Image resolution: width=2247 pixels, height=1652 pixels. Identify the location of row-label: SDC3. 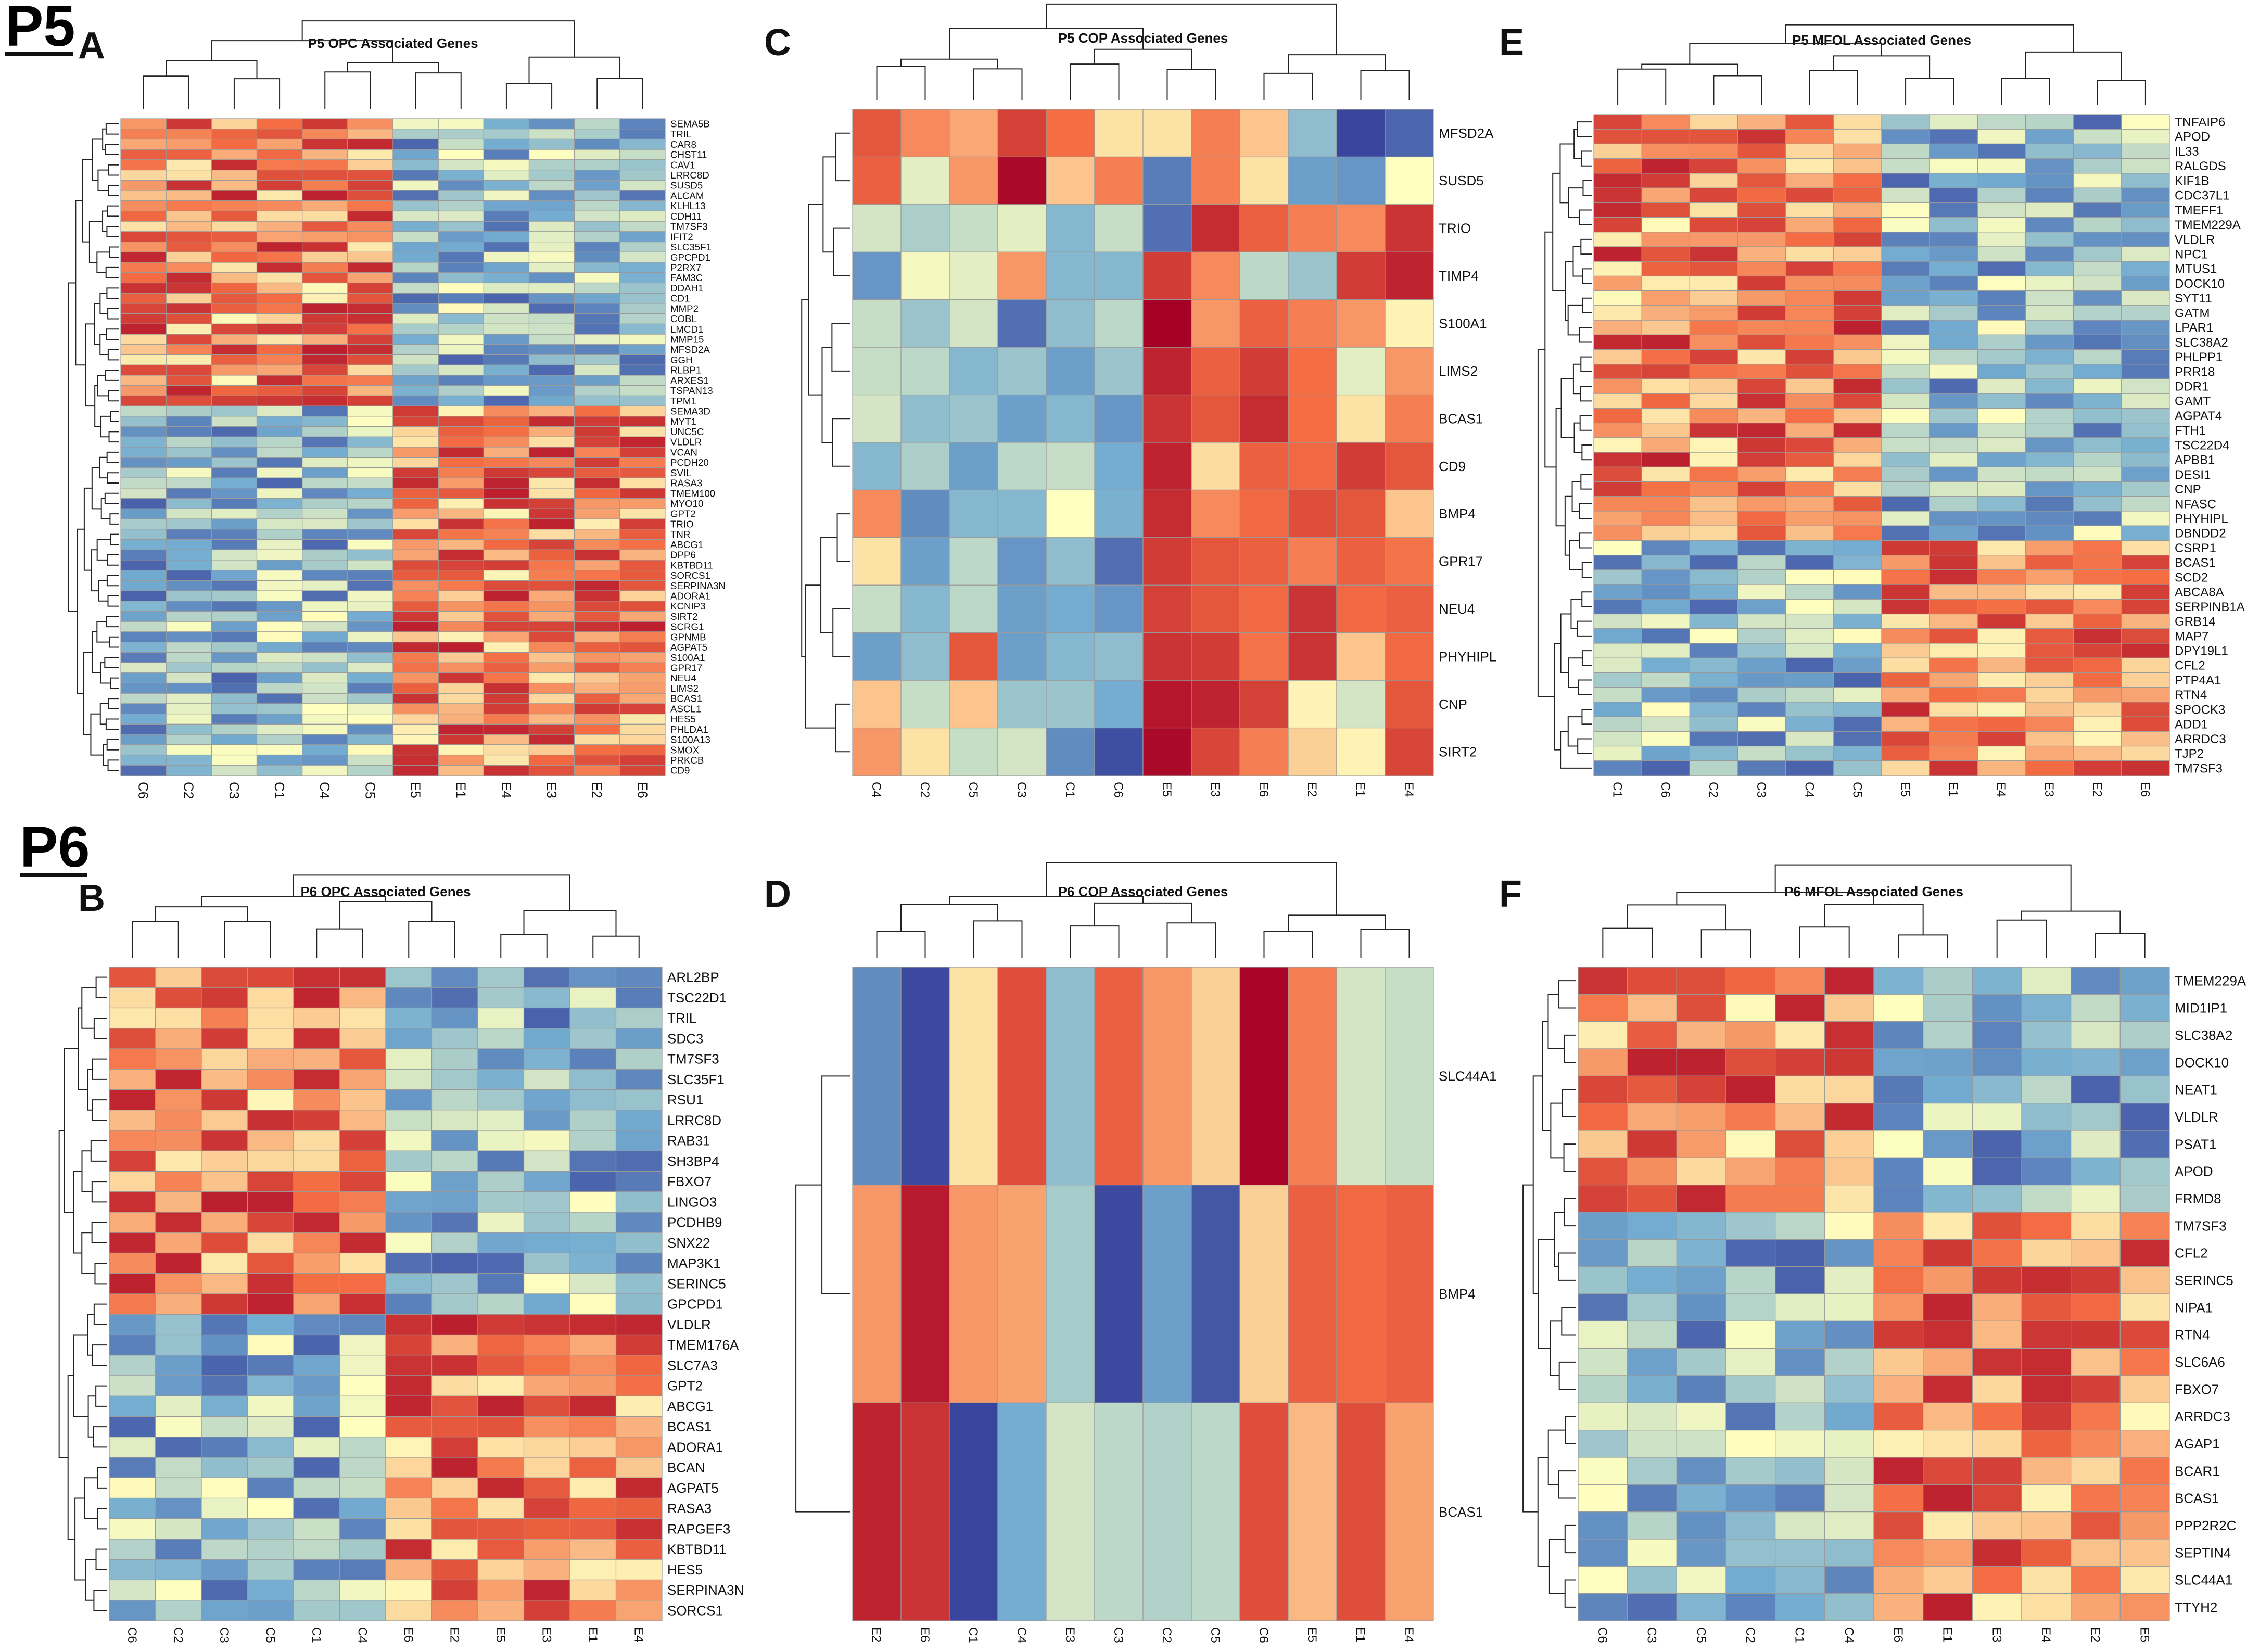
(685, 1038).